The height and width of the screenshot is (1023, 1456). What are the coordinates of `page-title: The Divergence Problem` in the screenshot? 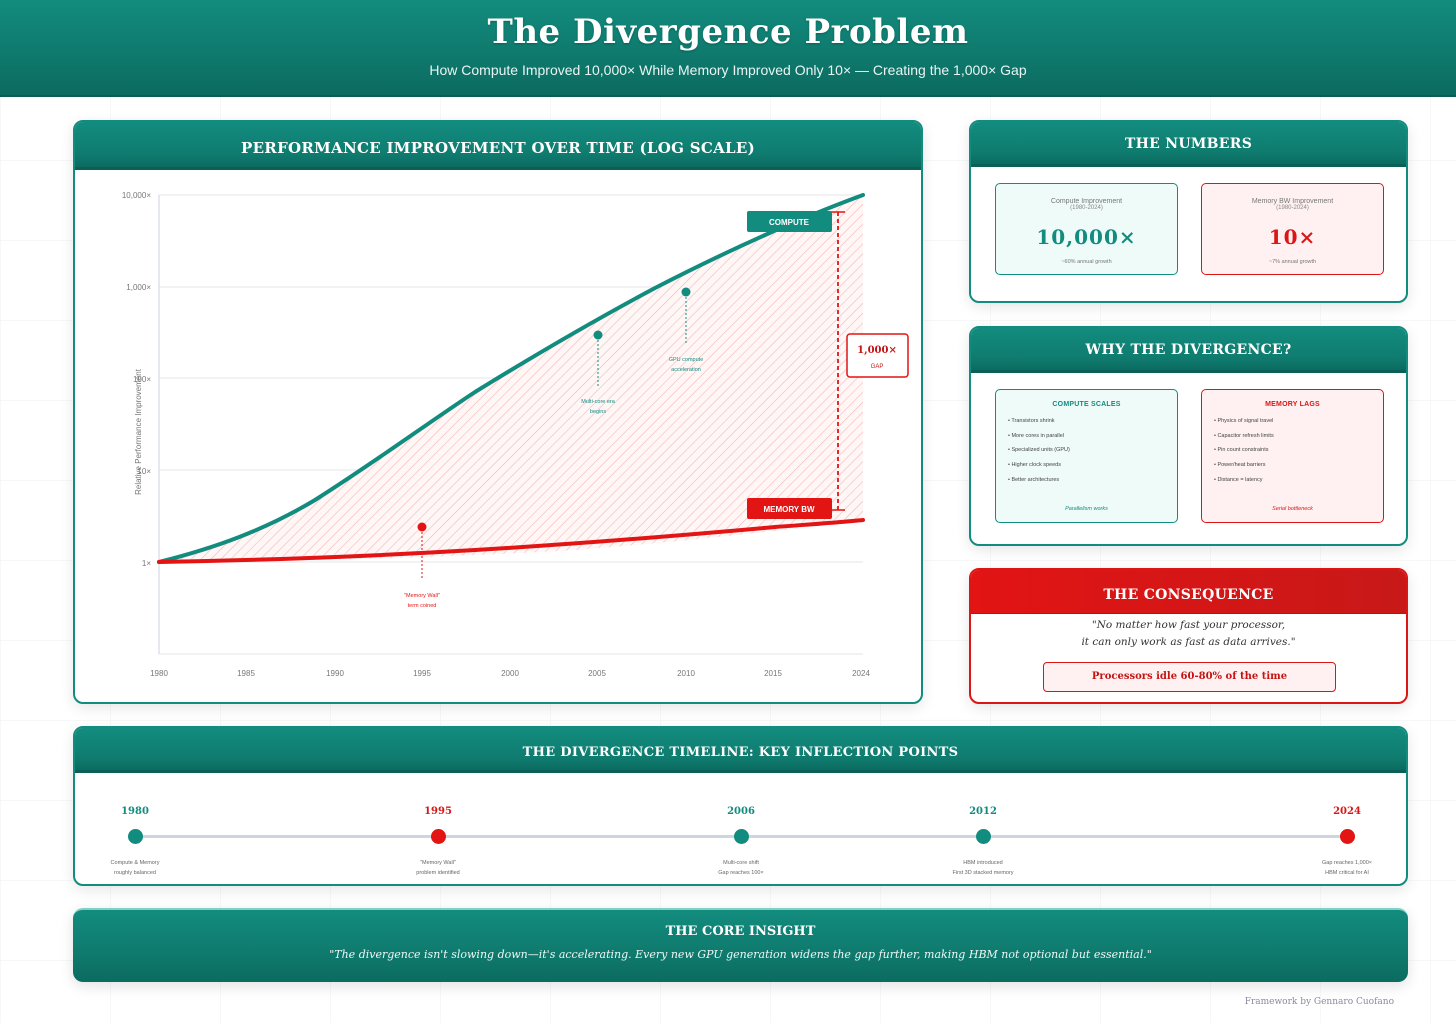 It's located at (728, 32).